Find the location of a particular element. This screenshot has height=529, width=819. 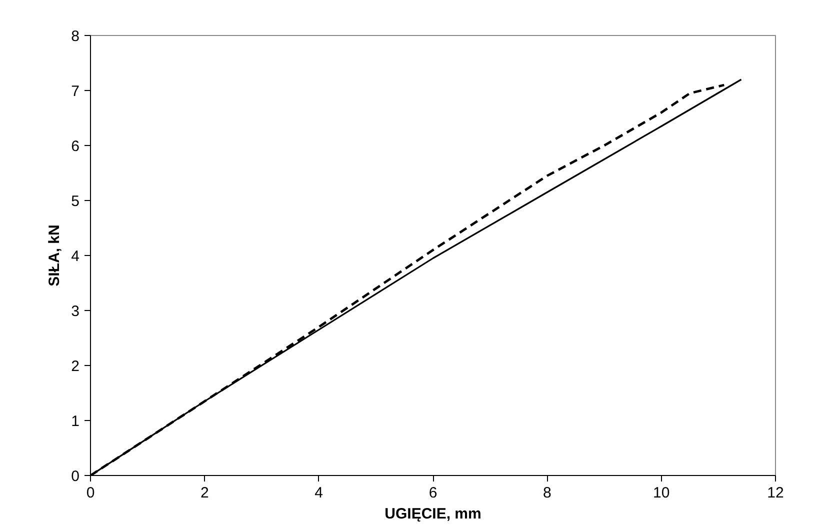

y-tick-label: 4 is located at coordinates (75, 256).